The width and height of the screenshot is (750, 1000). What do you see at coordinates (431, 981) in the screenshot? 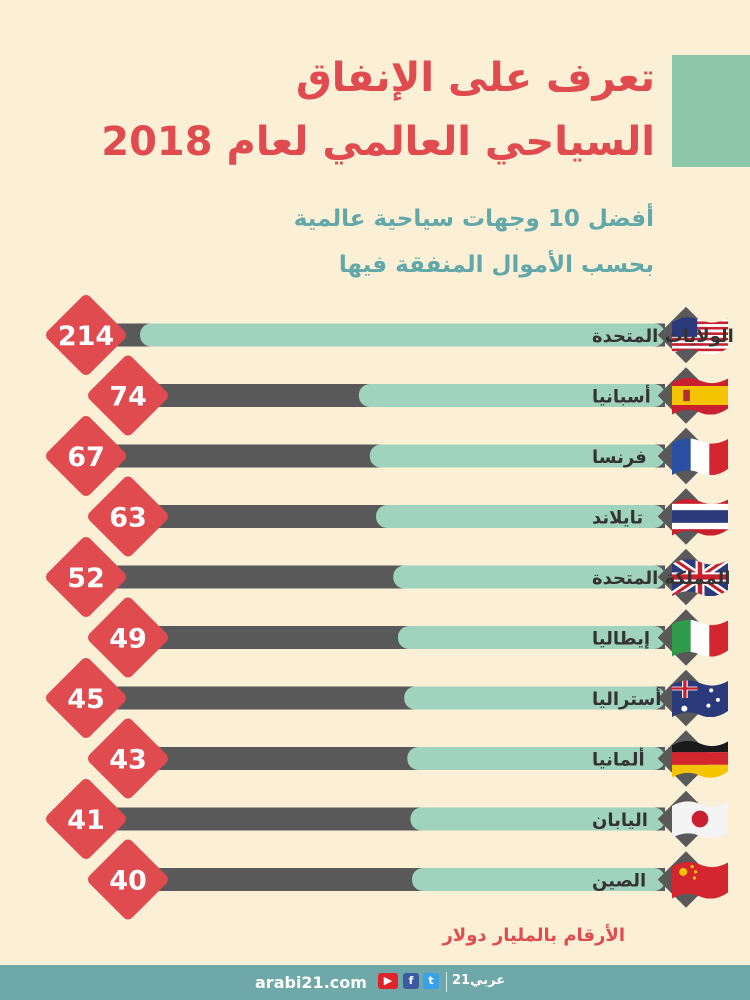
I see `twitter-icon: t` at bounding box center [431, 981].